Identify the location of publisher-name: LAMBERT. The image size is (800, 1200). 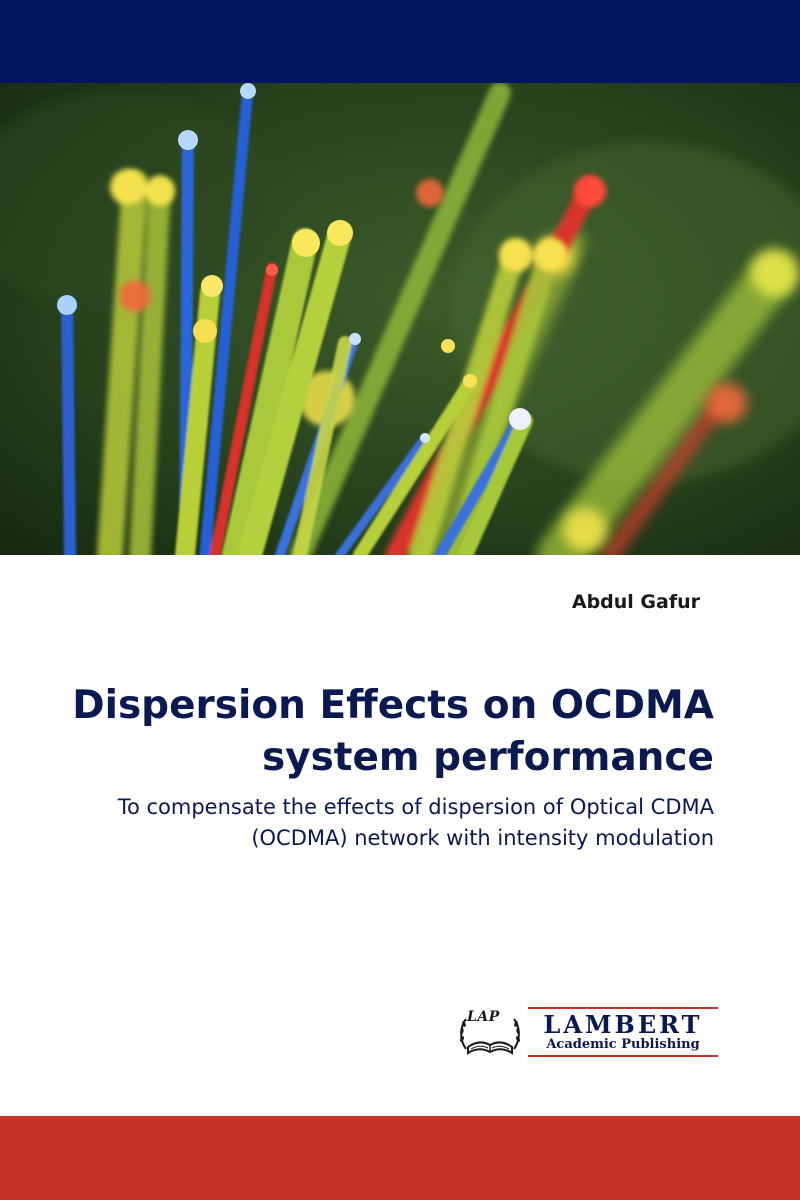
(623, 1024).